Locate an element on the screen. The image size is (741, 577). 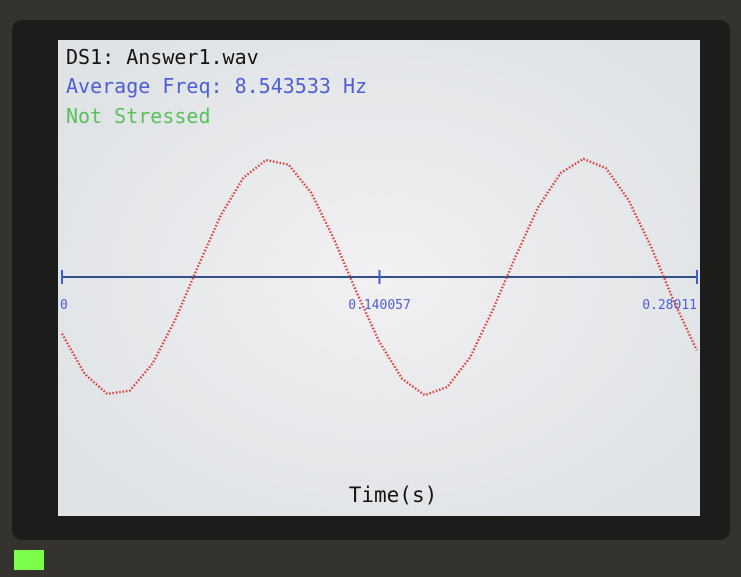
x-tick-label: 0.140057 is located at coordinates (379, 305).